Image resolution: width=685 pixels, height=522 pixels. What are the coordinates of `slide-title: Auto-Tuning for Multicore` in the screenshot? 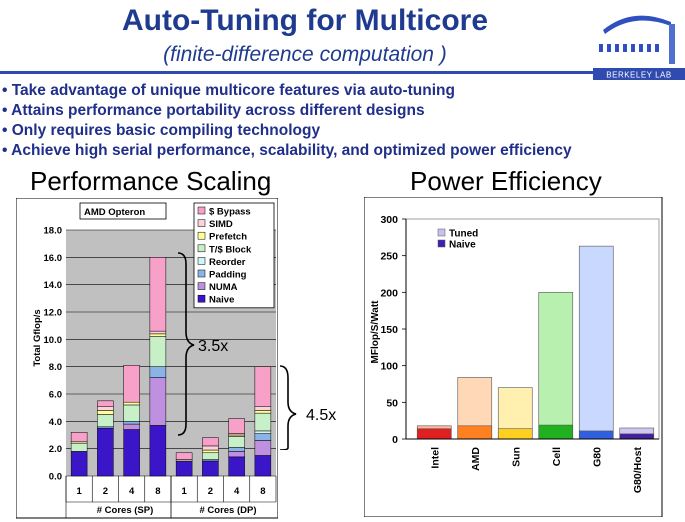 It's located at (305, 20).